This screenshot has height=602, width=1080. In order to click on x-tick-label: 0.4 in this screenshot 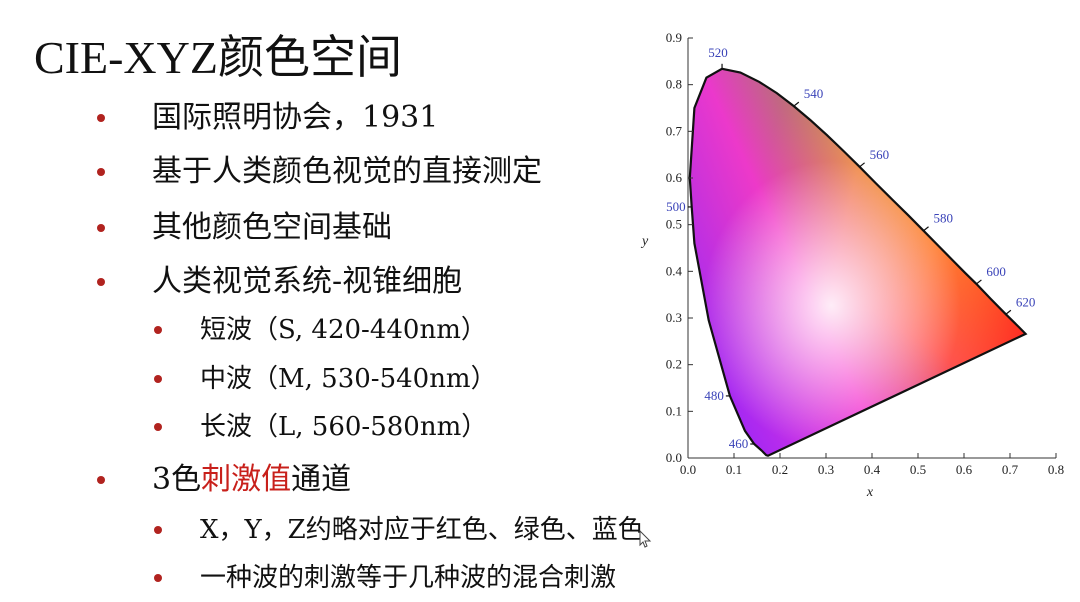, I will do `click(872, 469)`.